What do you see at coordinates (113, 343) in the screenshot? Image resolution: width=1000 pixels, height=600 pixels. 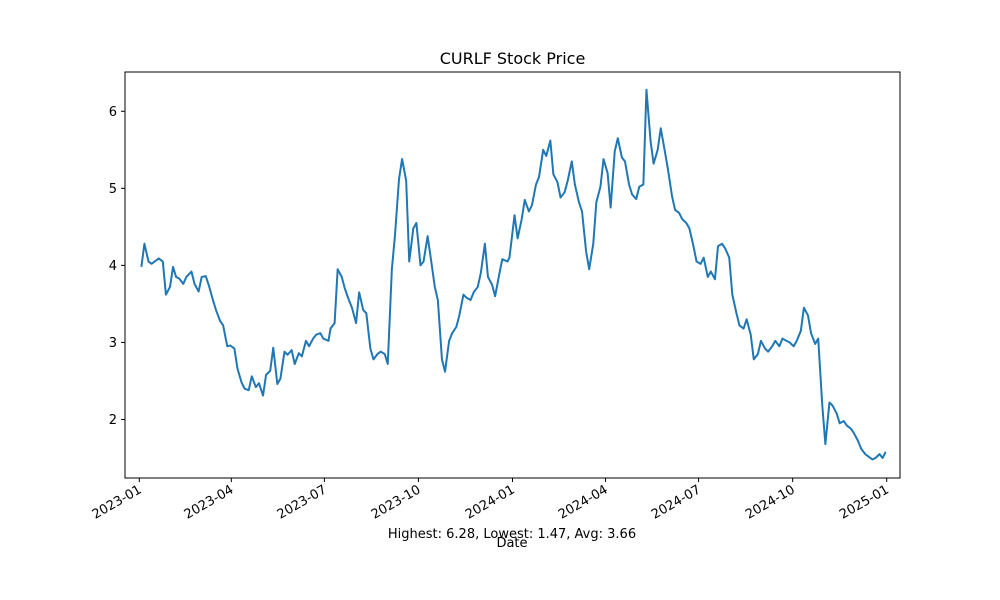 I see `y-tick-label: 3` at bounding box center [113, 343].